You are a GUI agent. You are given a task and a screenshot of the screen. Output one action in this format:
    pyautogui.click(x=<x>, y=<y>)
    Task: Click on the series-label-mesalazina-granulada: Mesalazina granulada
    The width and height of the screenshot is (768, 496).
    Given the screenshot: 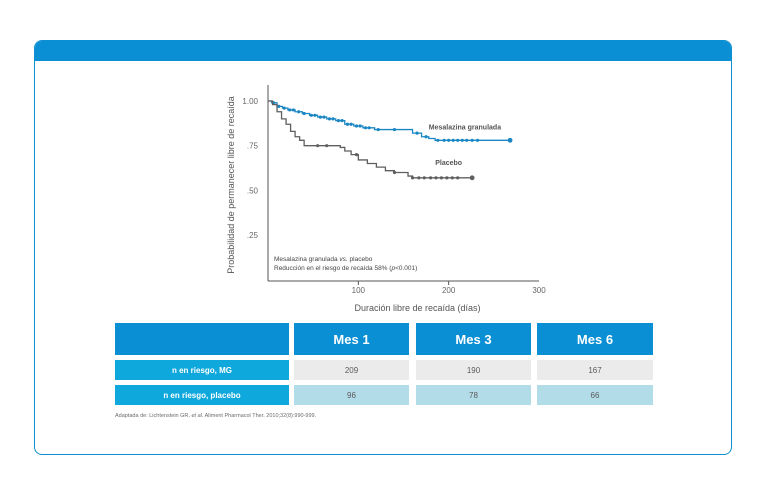 What is the action you would take?
    pyautogui.click(x=465, y=127)
    